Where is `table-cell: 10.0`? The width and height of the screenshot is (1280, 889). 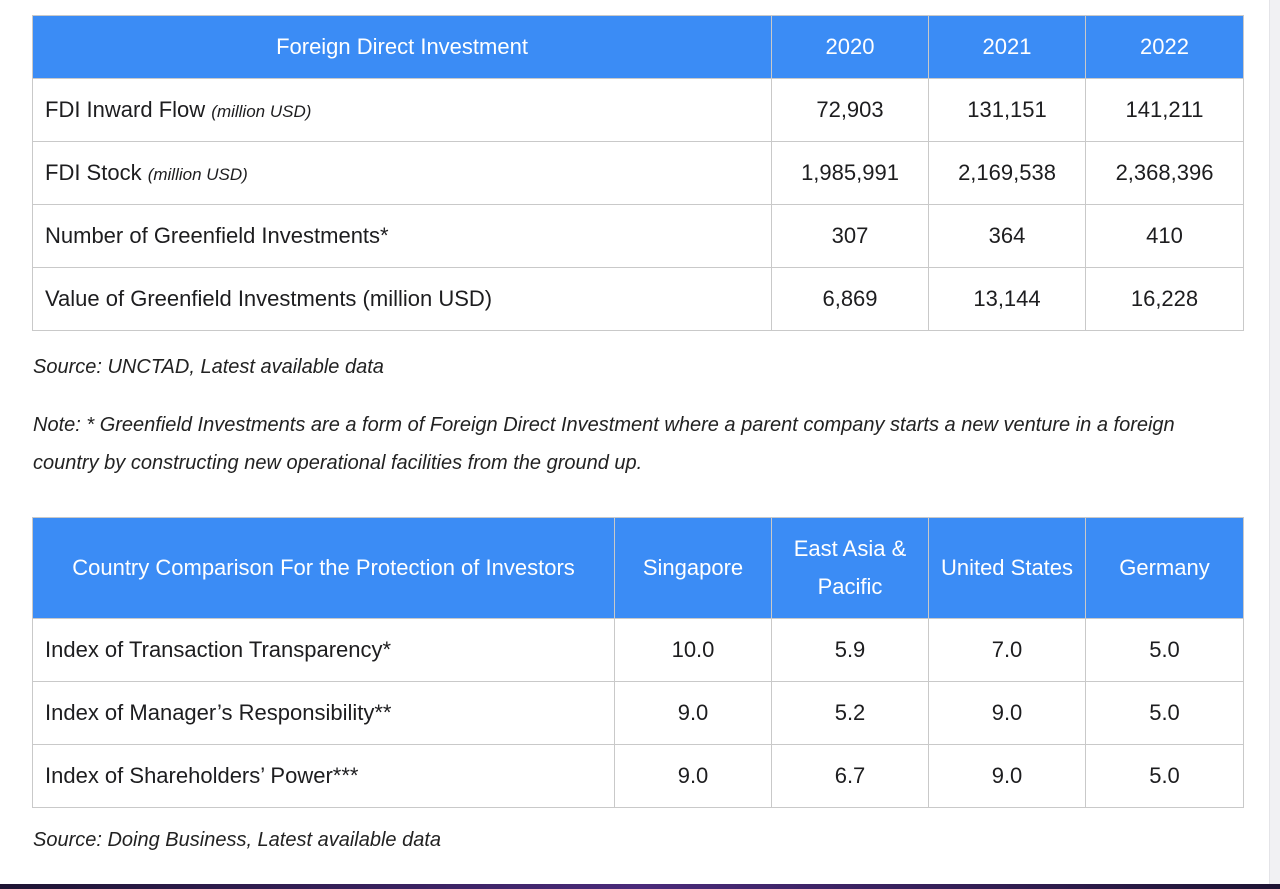
table-cell: 10.0 is located at coordinates (693, 650).